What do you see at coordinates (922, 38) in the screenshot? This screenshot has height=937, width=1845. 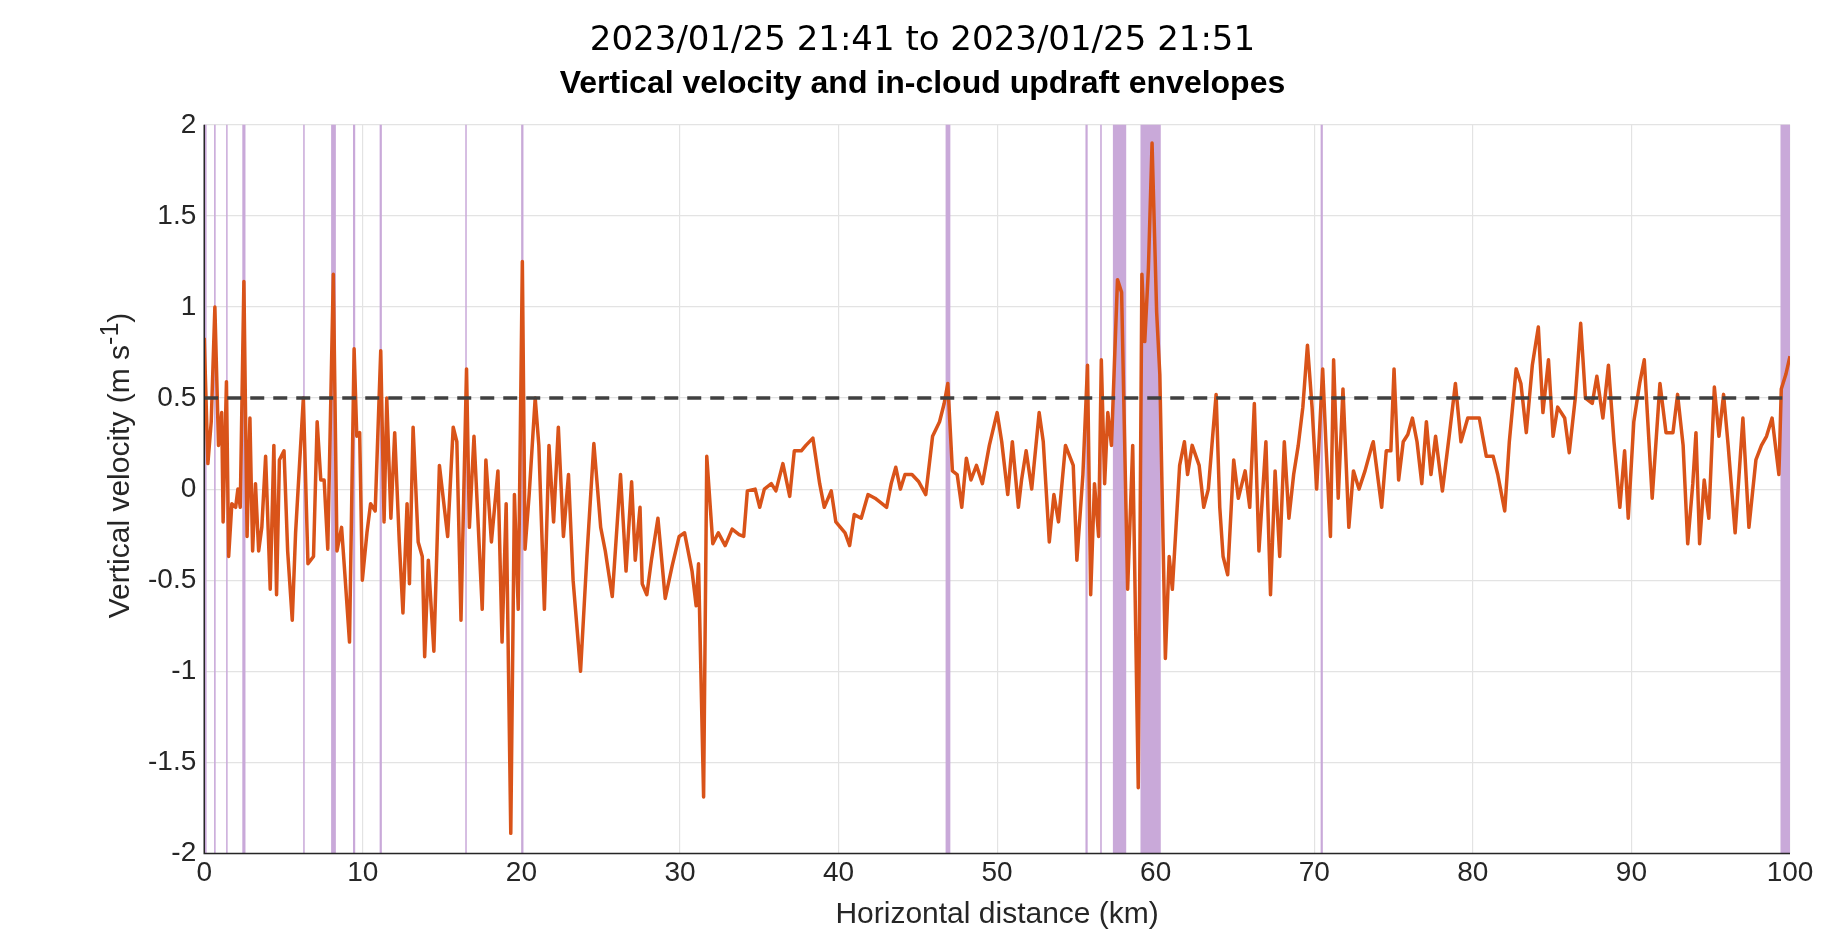 I see `chart-subtitle: 2023/01/25 21:41 to 2023/01/25 21:51` at bounding box center [922, 38].